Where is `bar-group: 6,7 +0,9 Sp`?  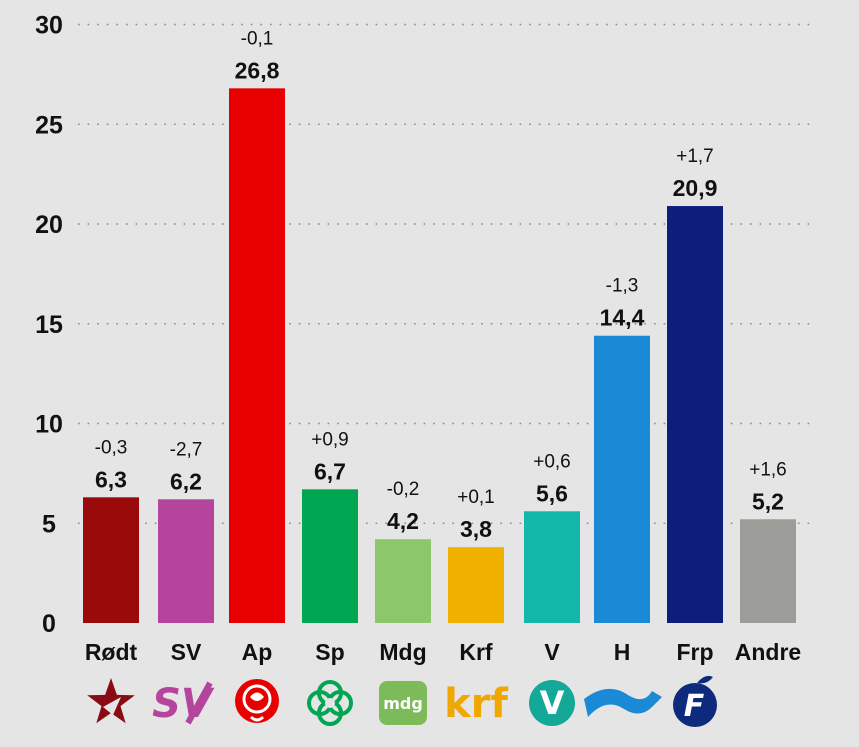 bar-group: 6,7 +0,9 Sp is located at coordinates (330, 547).